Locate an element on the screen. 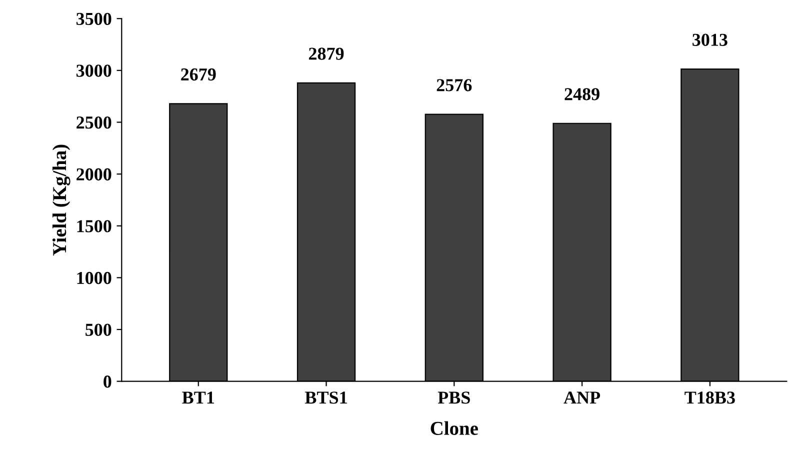 This screenshot has width=811, height=465. y-tick-label: 3000 is located at coordinates (94, 70).